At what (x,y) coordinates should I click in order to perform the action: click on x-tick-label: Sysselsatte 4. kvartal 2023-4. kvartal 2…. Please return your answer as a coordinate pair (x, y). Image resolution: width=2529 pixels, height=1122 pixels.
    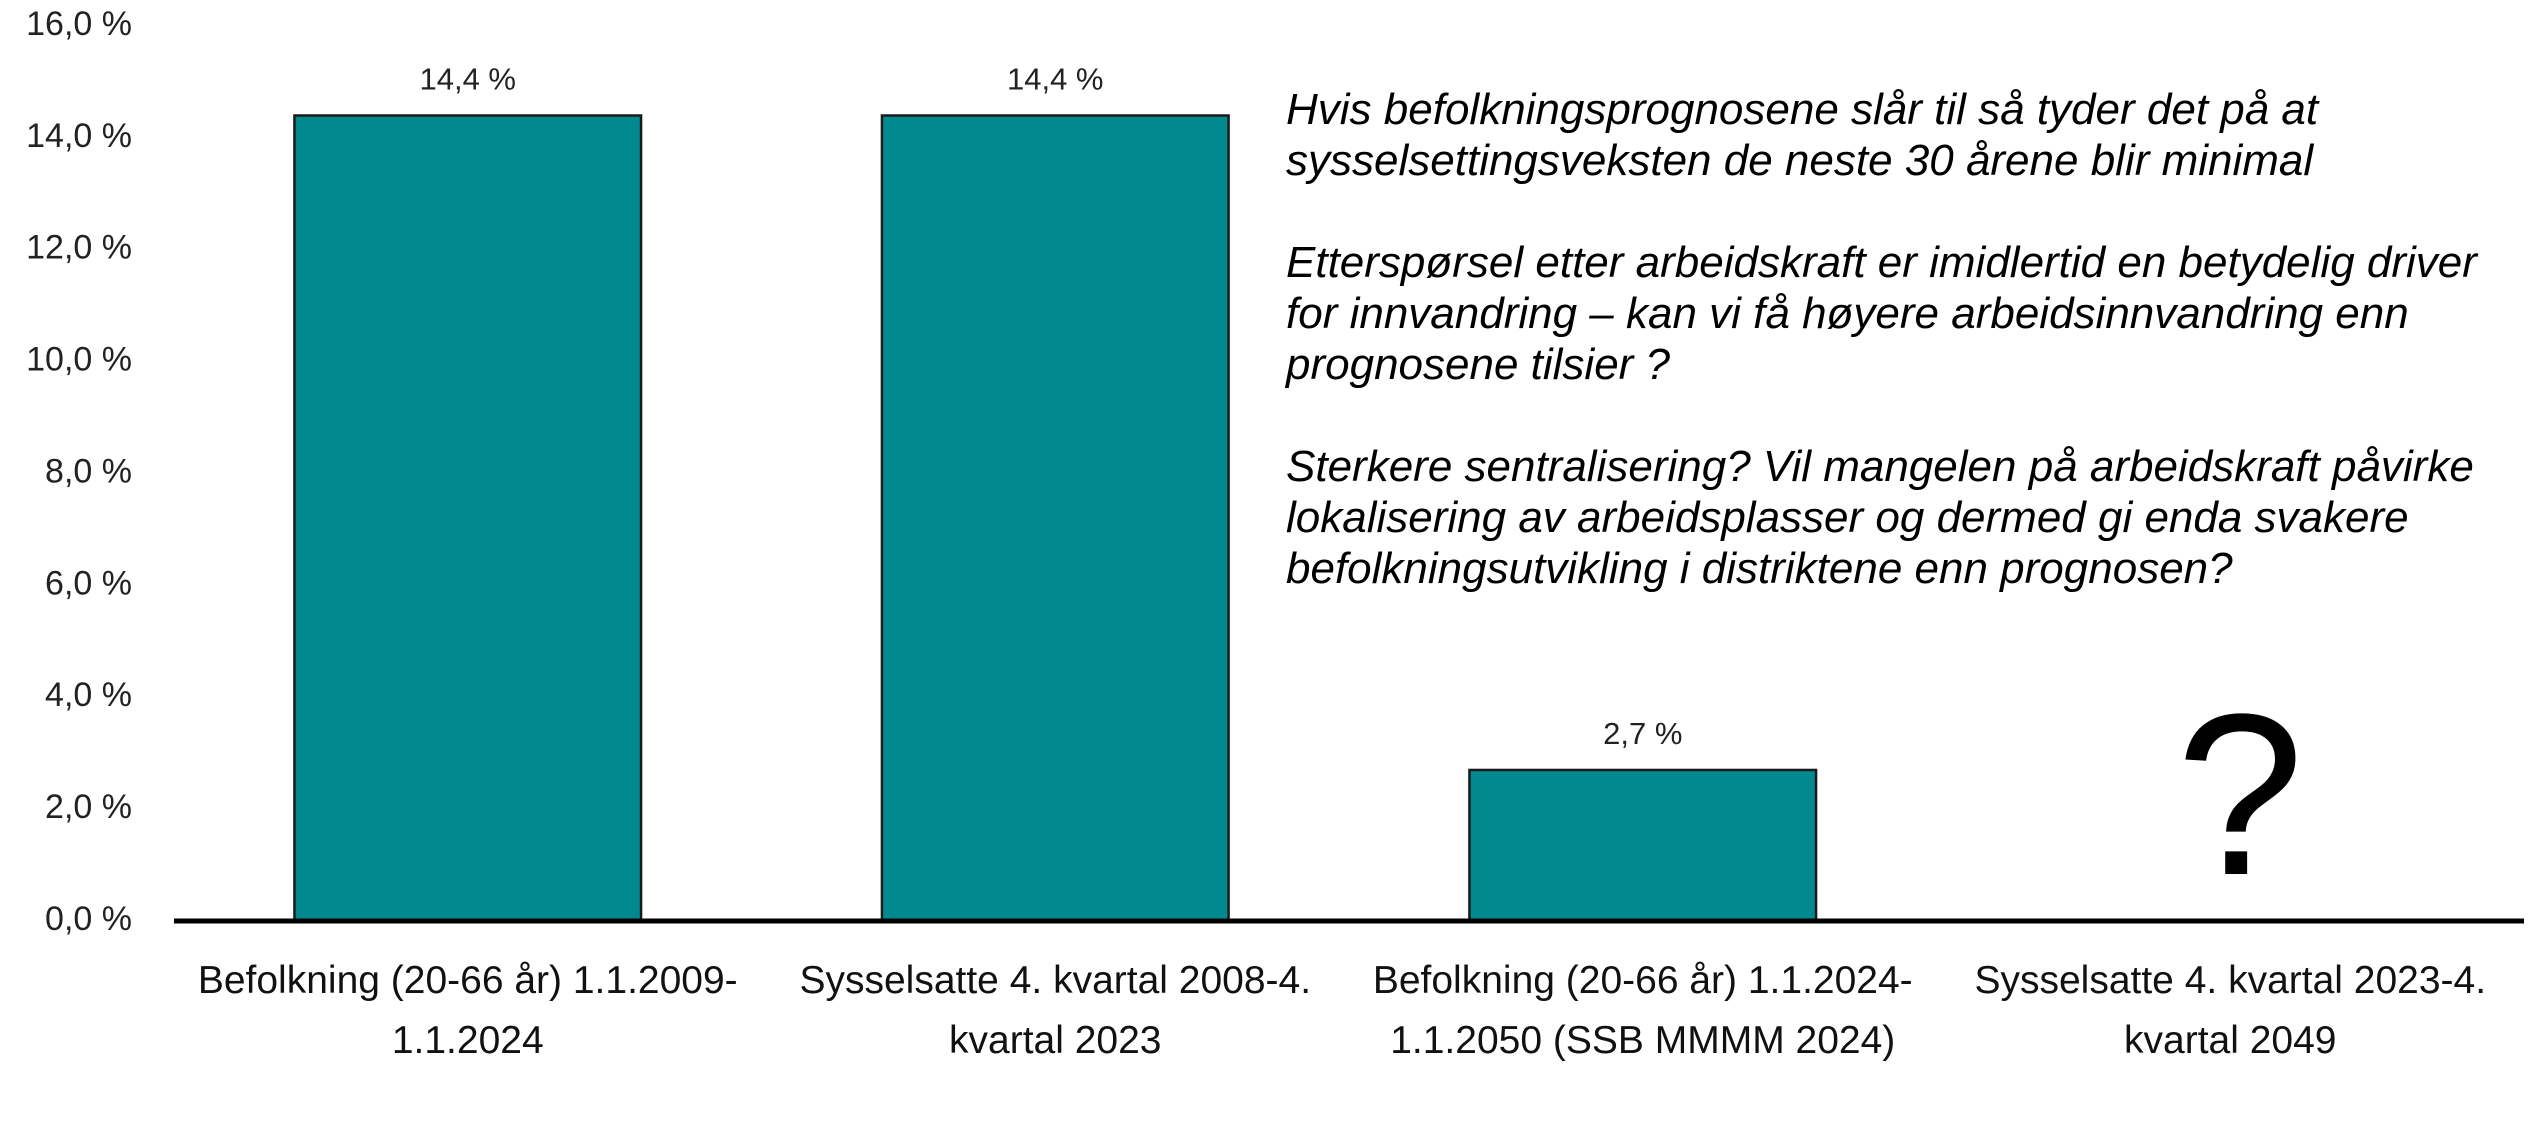
    Looking at the image, I should click on (2230, 1010).